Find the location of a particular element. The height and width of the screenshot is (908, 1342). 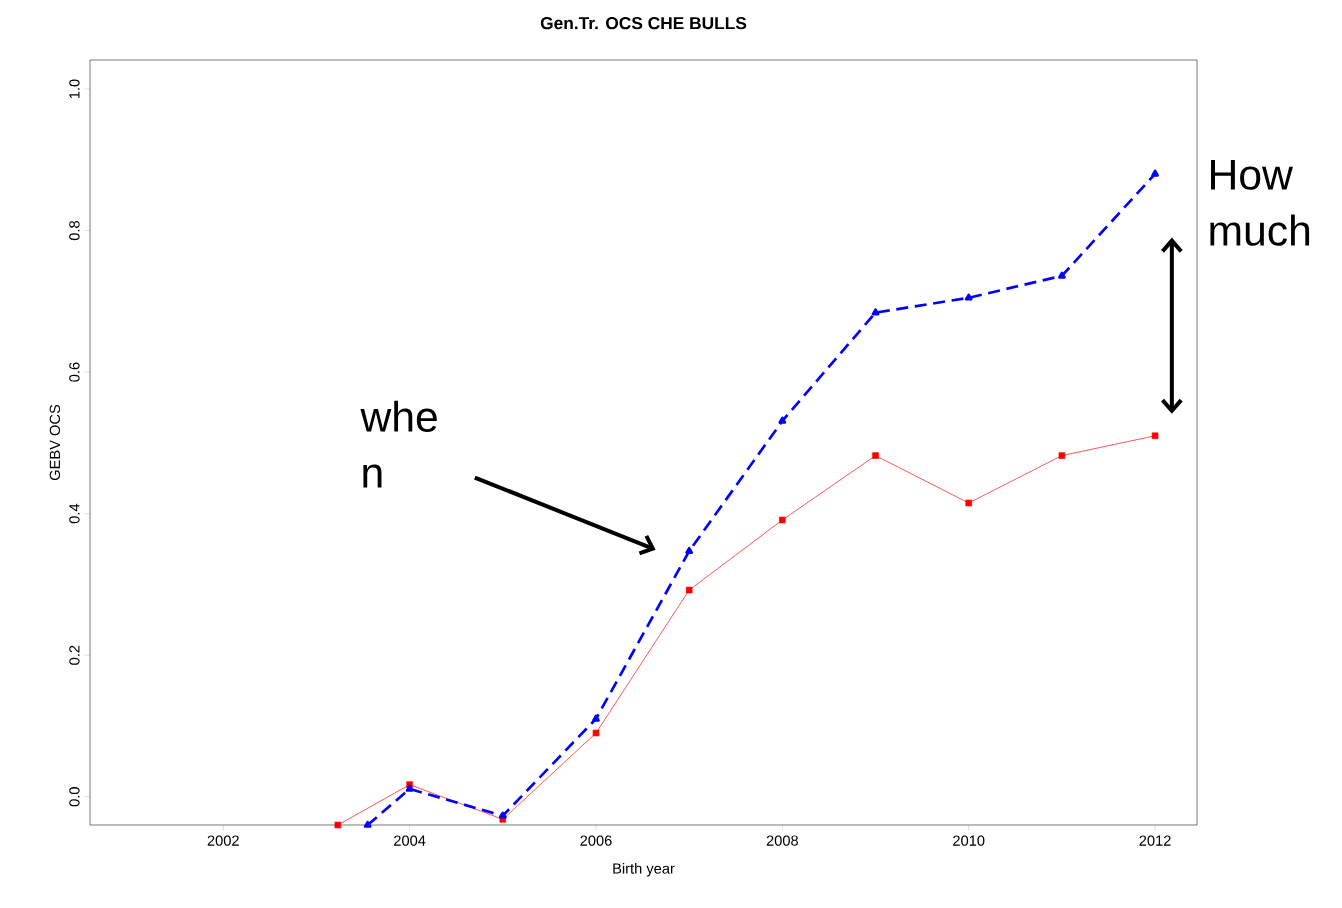

x-tick-label: 2004 is located at coordinates (410, 840).